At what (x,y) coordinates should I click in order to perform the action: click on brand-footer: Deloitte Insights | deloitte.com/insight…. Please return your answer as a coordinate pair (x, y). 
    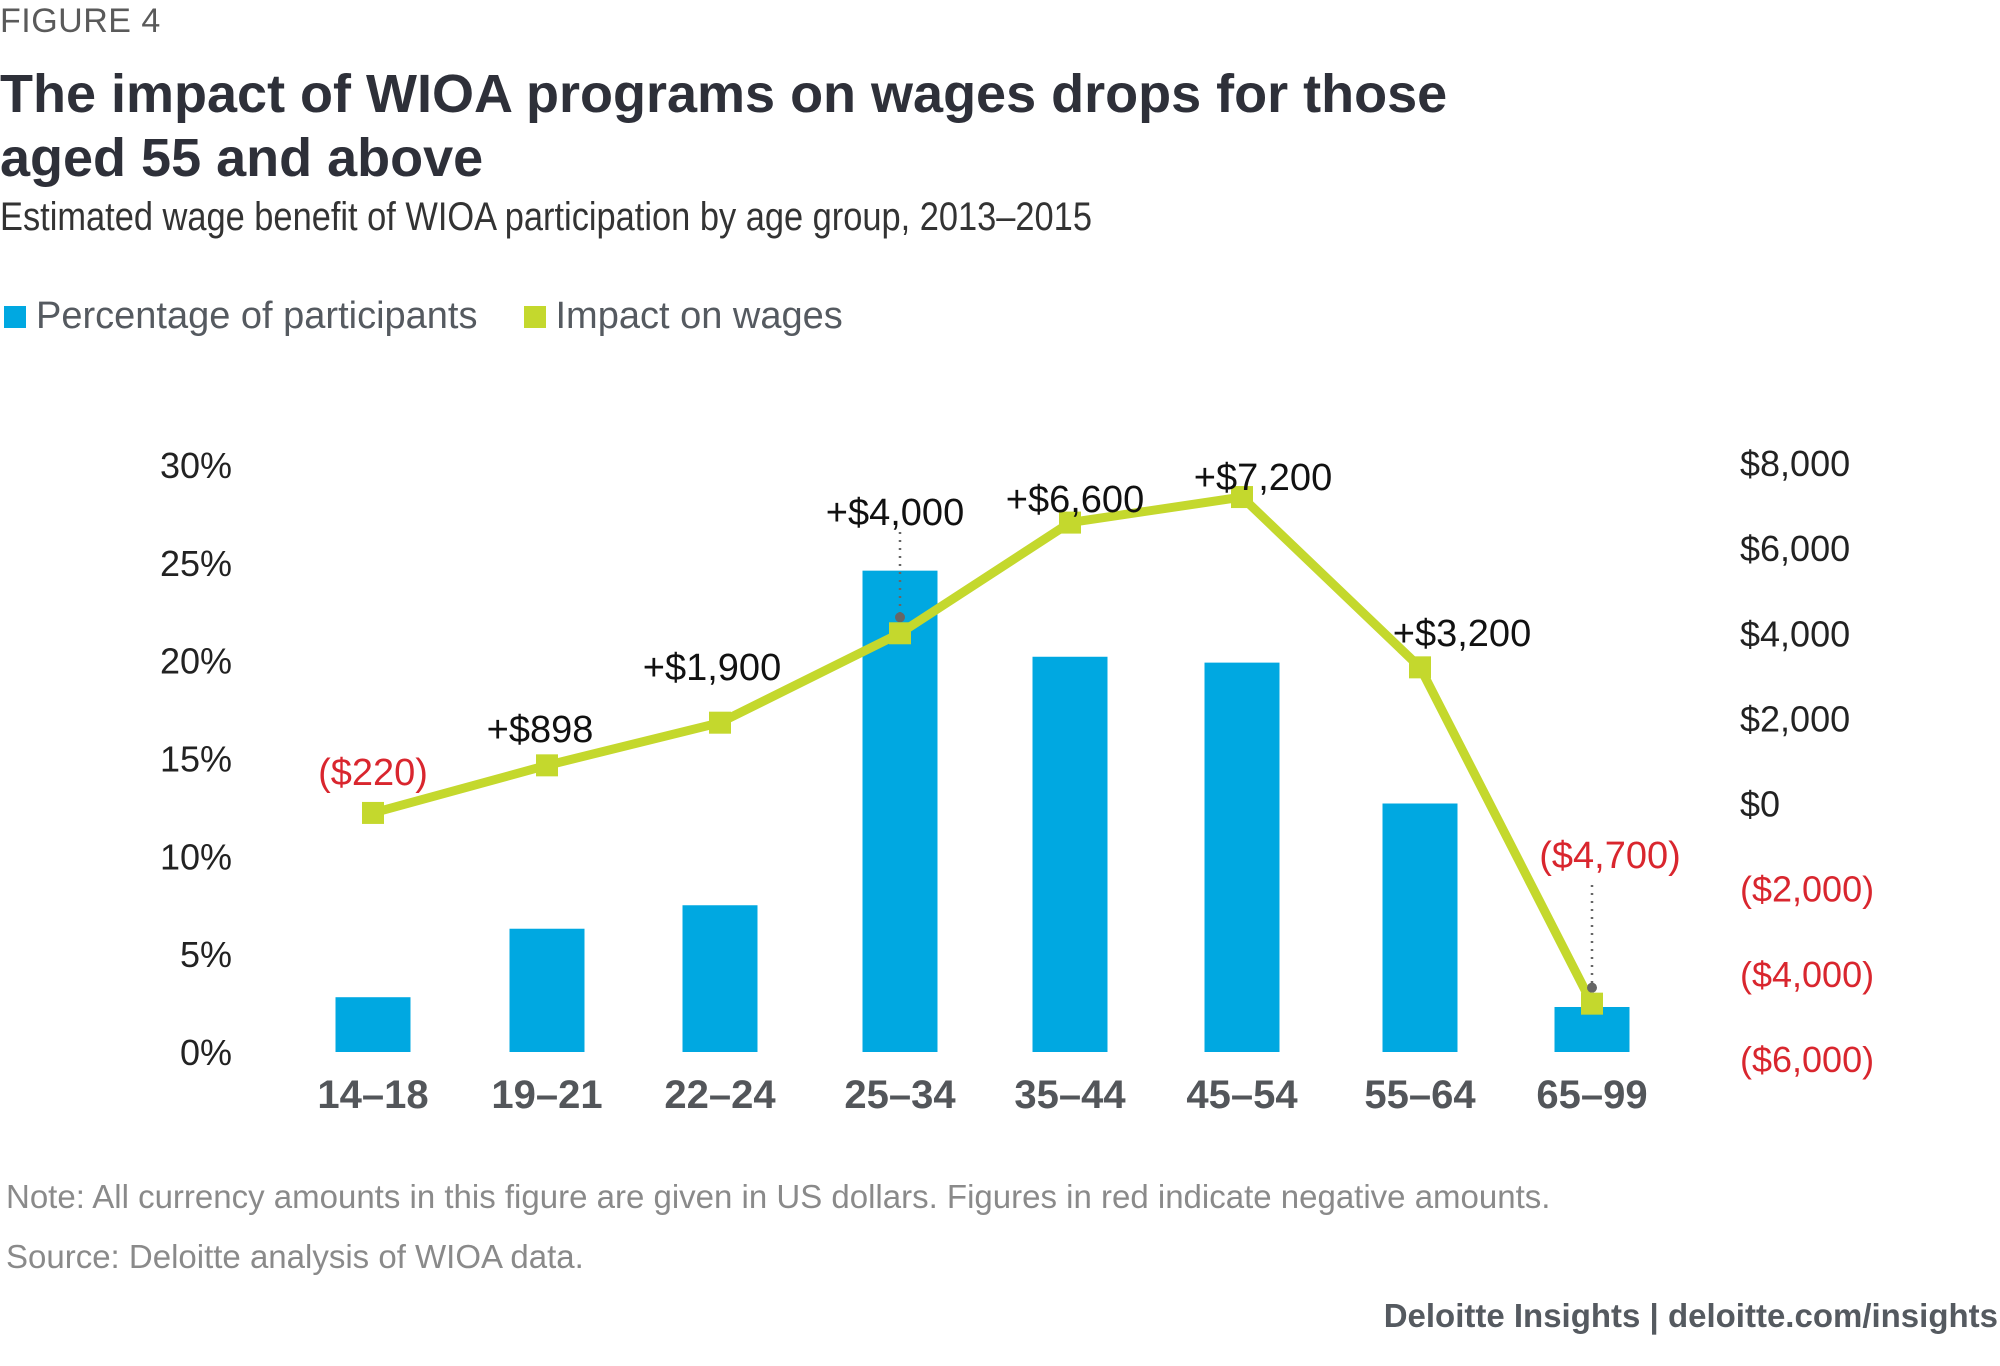
    Looking at the image, I should click on (1690, 1315).